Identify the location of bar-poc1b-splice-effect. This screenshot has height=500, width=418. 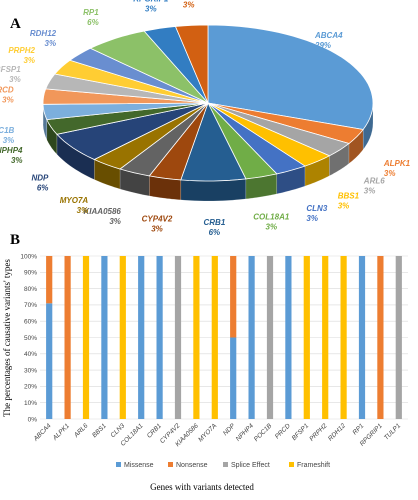
(270, 337).